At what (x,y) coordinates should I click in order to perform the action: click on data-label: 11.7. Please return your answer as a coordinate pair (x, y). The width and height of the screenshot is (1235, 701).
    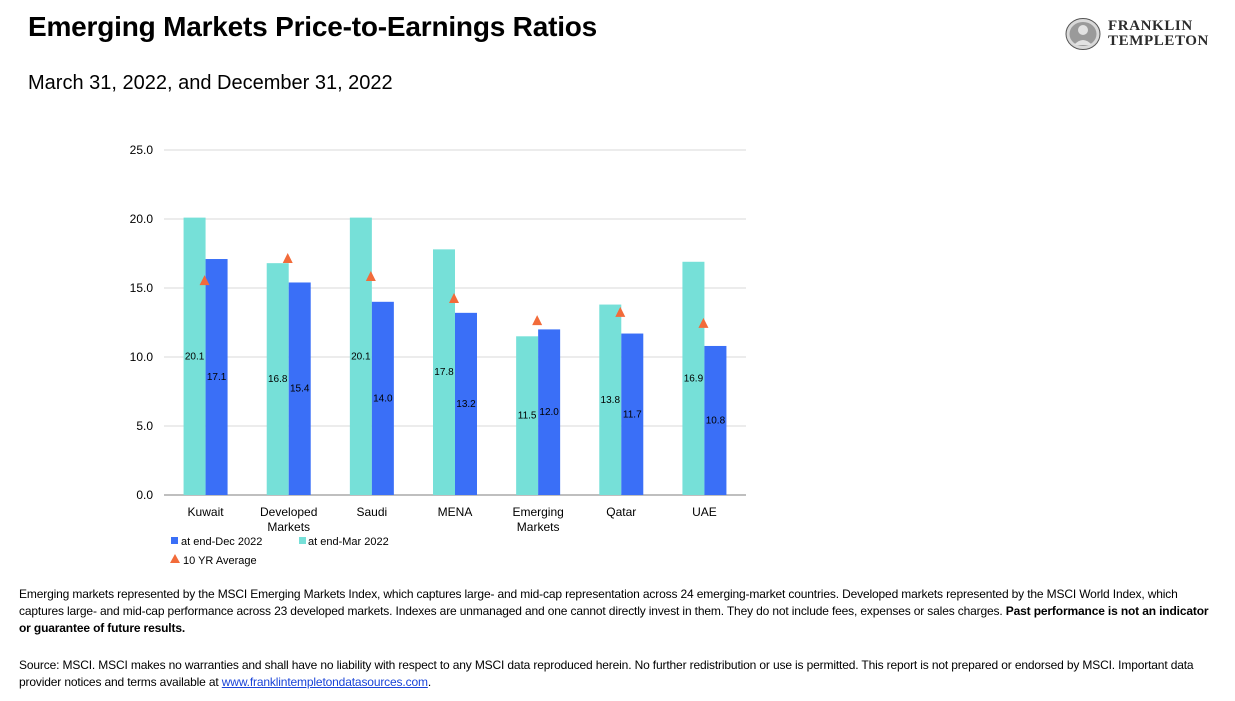
    Looking at the image, I should click on (632, 414).